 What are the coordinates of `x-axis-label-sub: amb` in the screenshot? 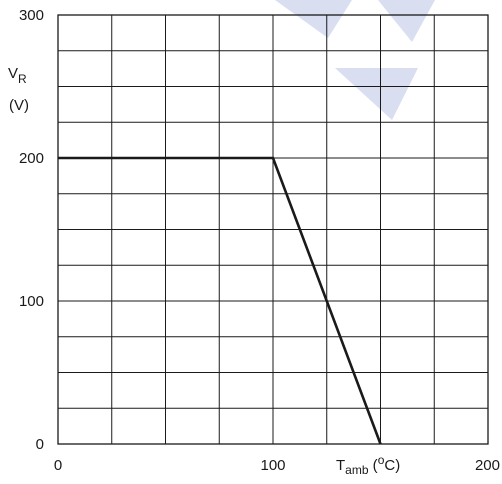 It's located at (357, 470).